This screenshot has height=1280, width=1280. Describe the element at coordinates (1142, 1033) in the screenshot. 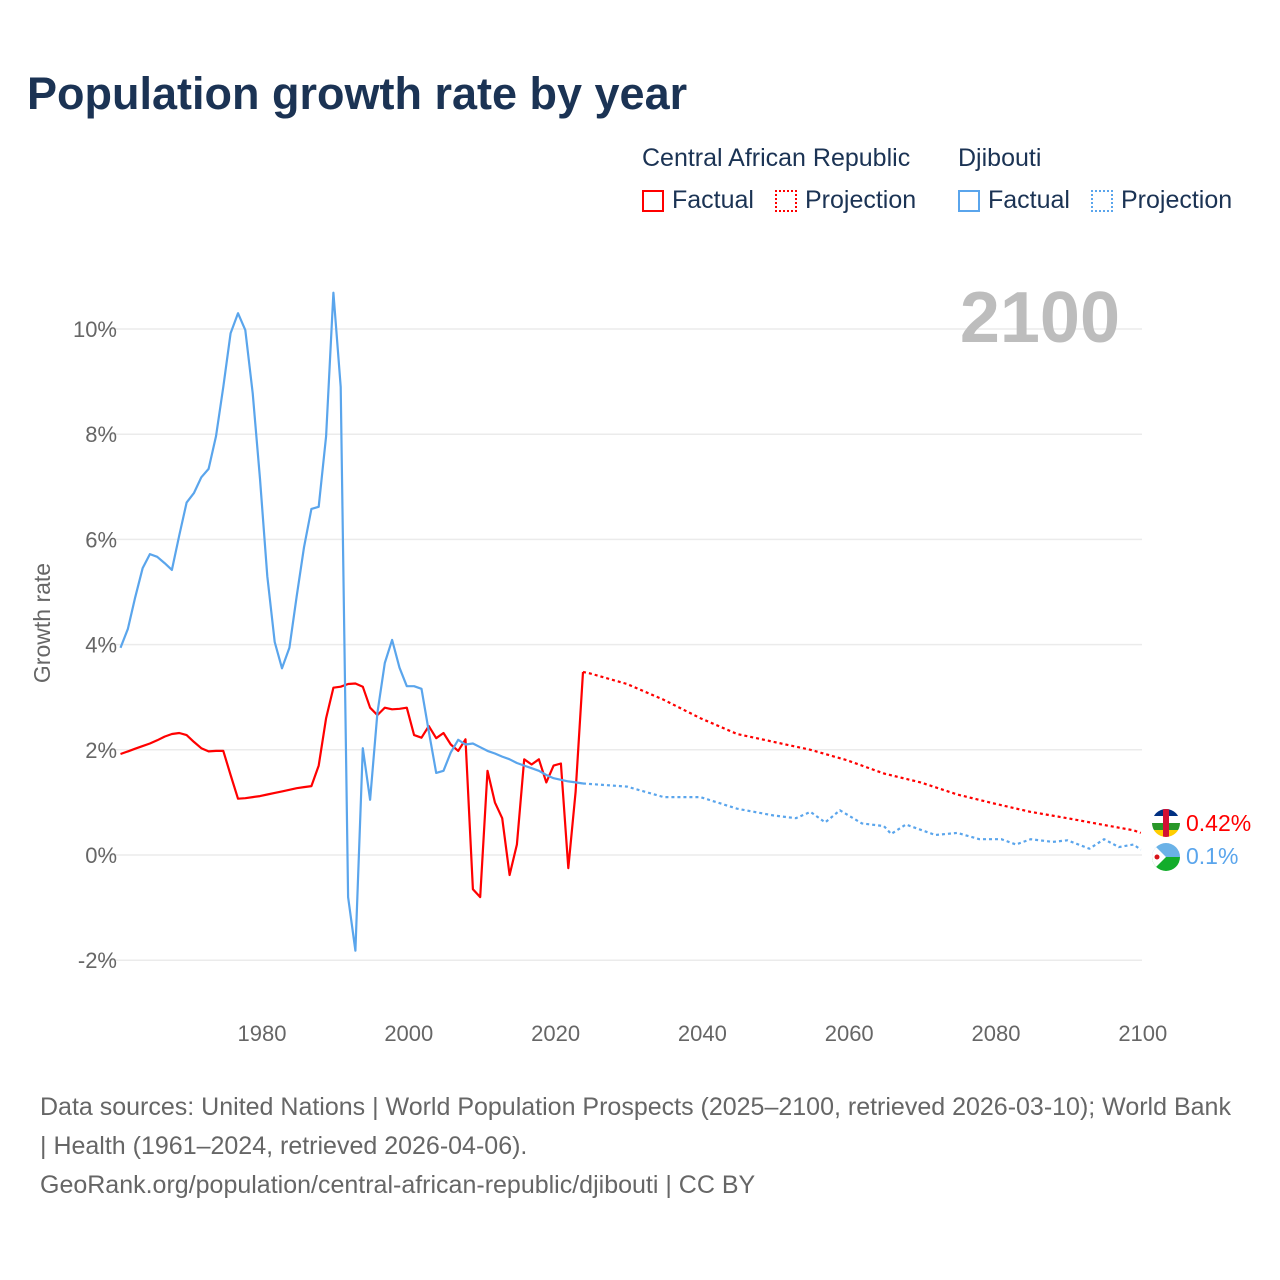

I see `x-tick-label: 2100` at that location.